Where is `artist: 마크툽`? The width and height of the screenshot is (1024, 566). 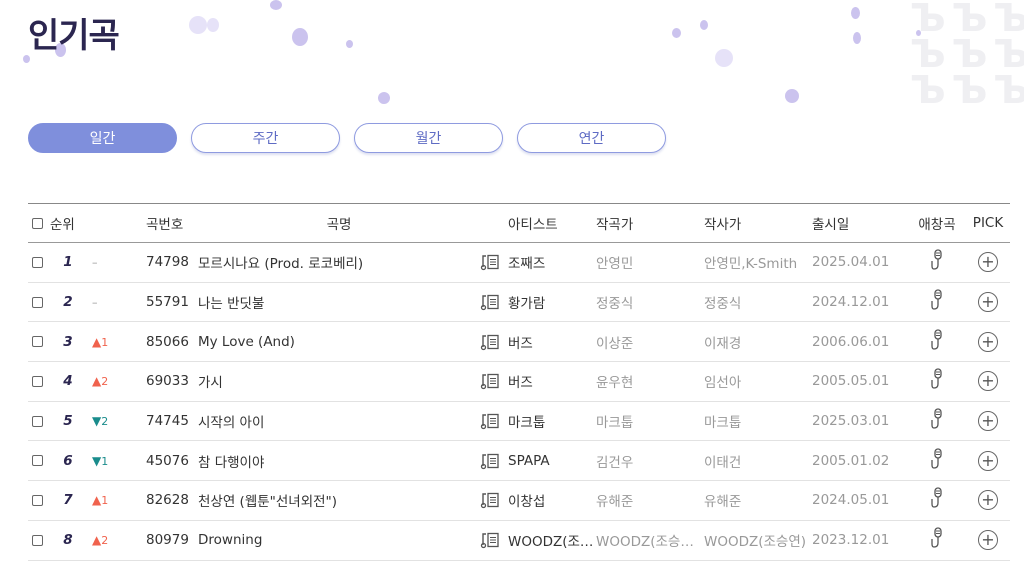
artist: 마크툽 is located at coordinates (527, 423).